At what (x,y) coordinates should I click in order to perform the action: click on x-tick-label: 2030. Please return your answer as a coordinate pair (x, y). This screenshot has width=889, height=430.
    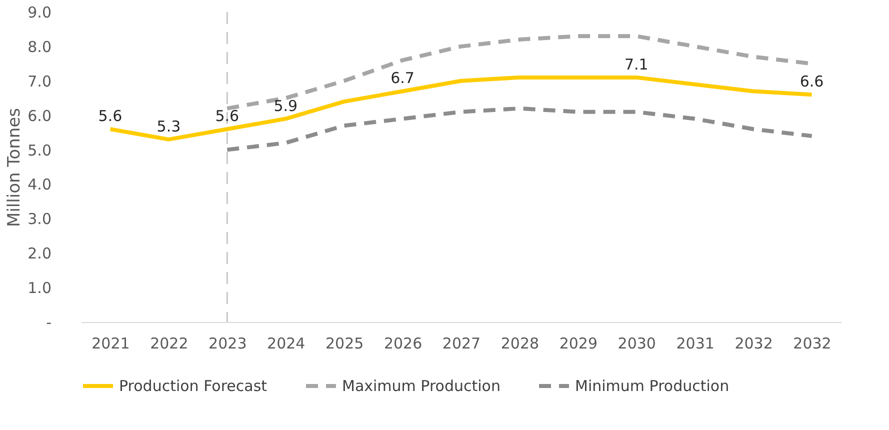
    Looking at the image, I should click on (637, 343).